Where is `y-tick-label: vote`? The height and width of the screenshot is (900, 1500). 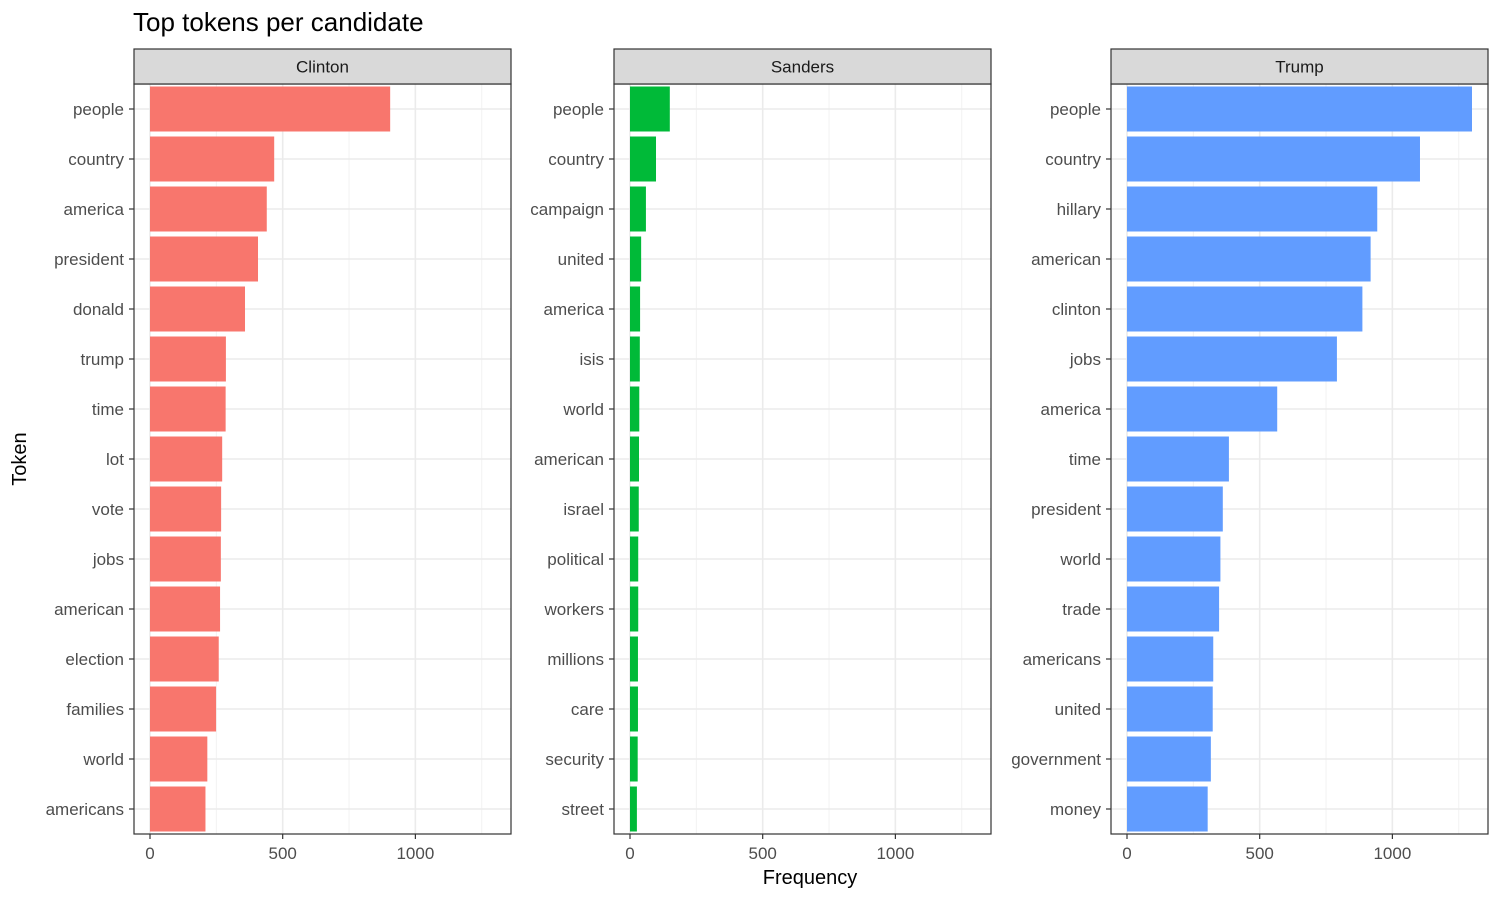 y-tick-label: vote is located at coordinates (108, 509).